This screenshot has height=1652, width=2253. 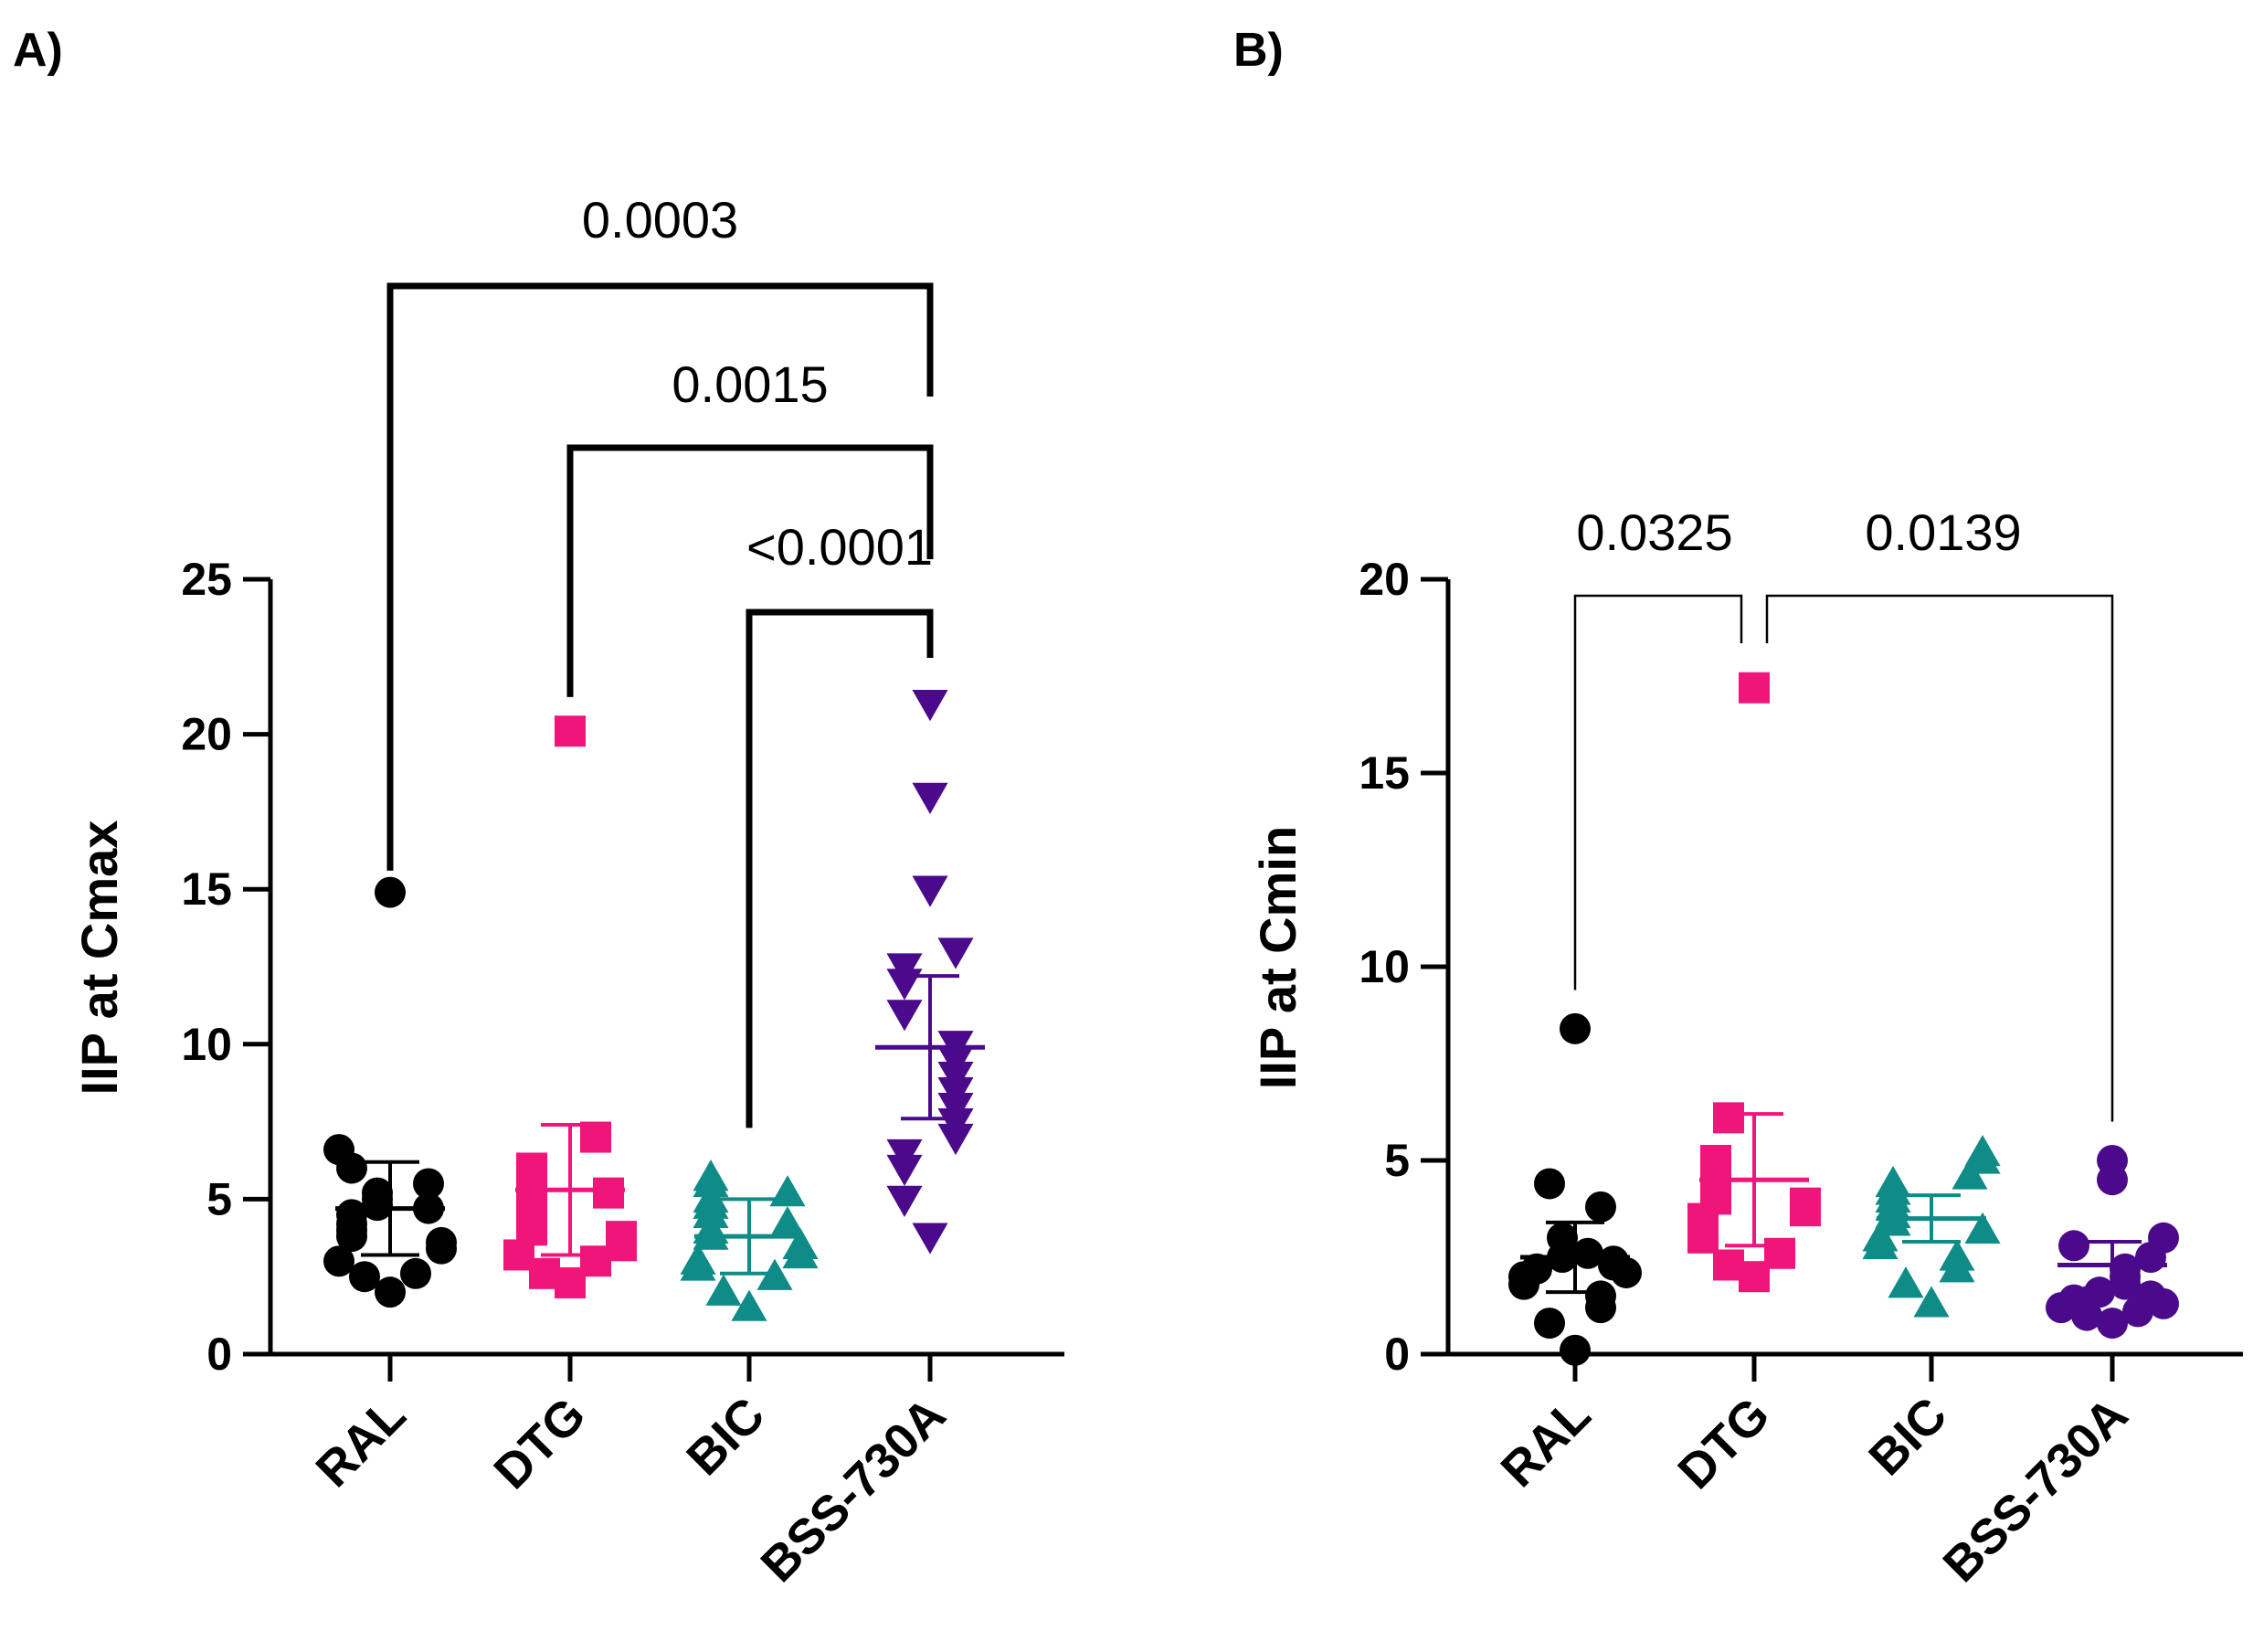 What do you see at coordinates (1908, 1437) in the screenshot?
I see `panel-1-category-label: BIC` at bounding box center [1908, 1437].